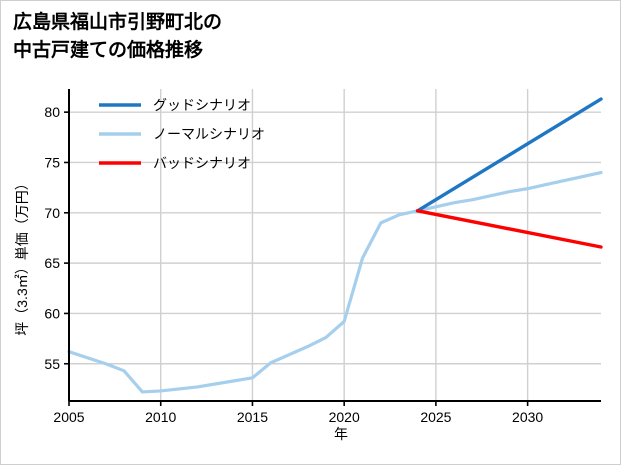  I want to click on legend-label: グッドシナリオ, so click(202, 105).